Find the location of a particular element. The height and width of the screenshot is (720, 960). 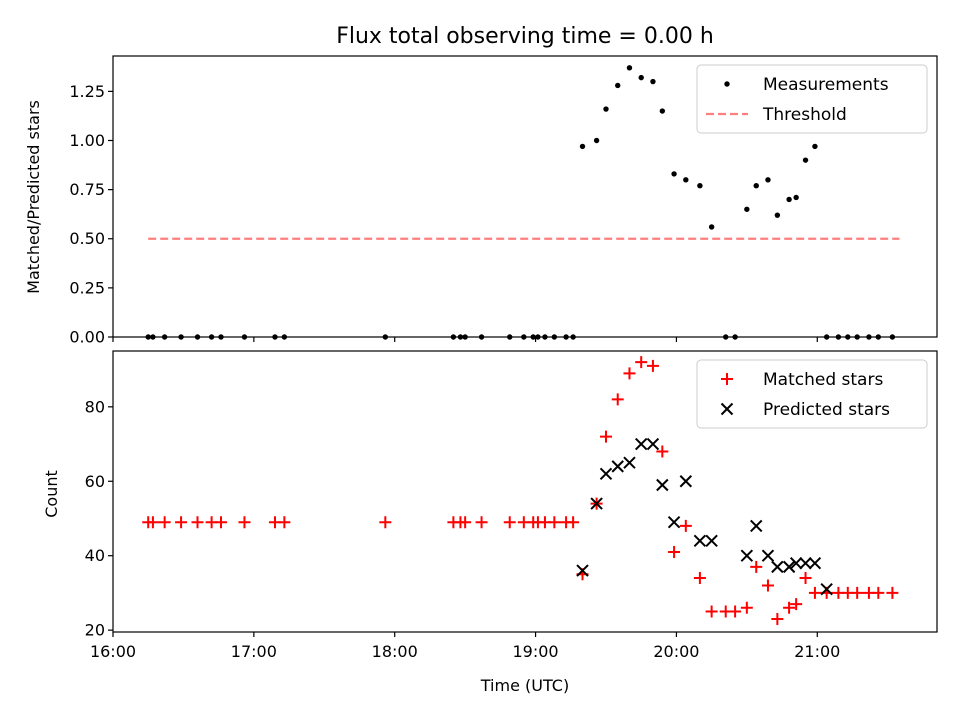

y-tick-label: 0.75 is located at coordinates (87, 189).